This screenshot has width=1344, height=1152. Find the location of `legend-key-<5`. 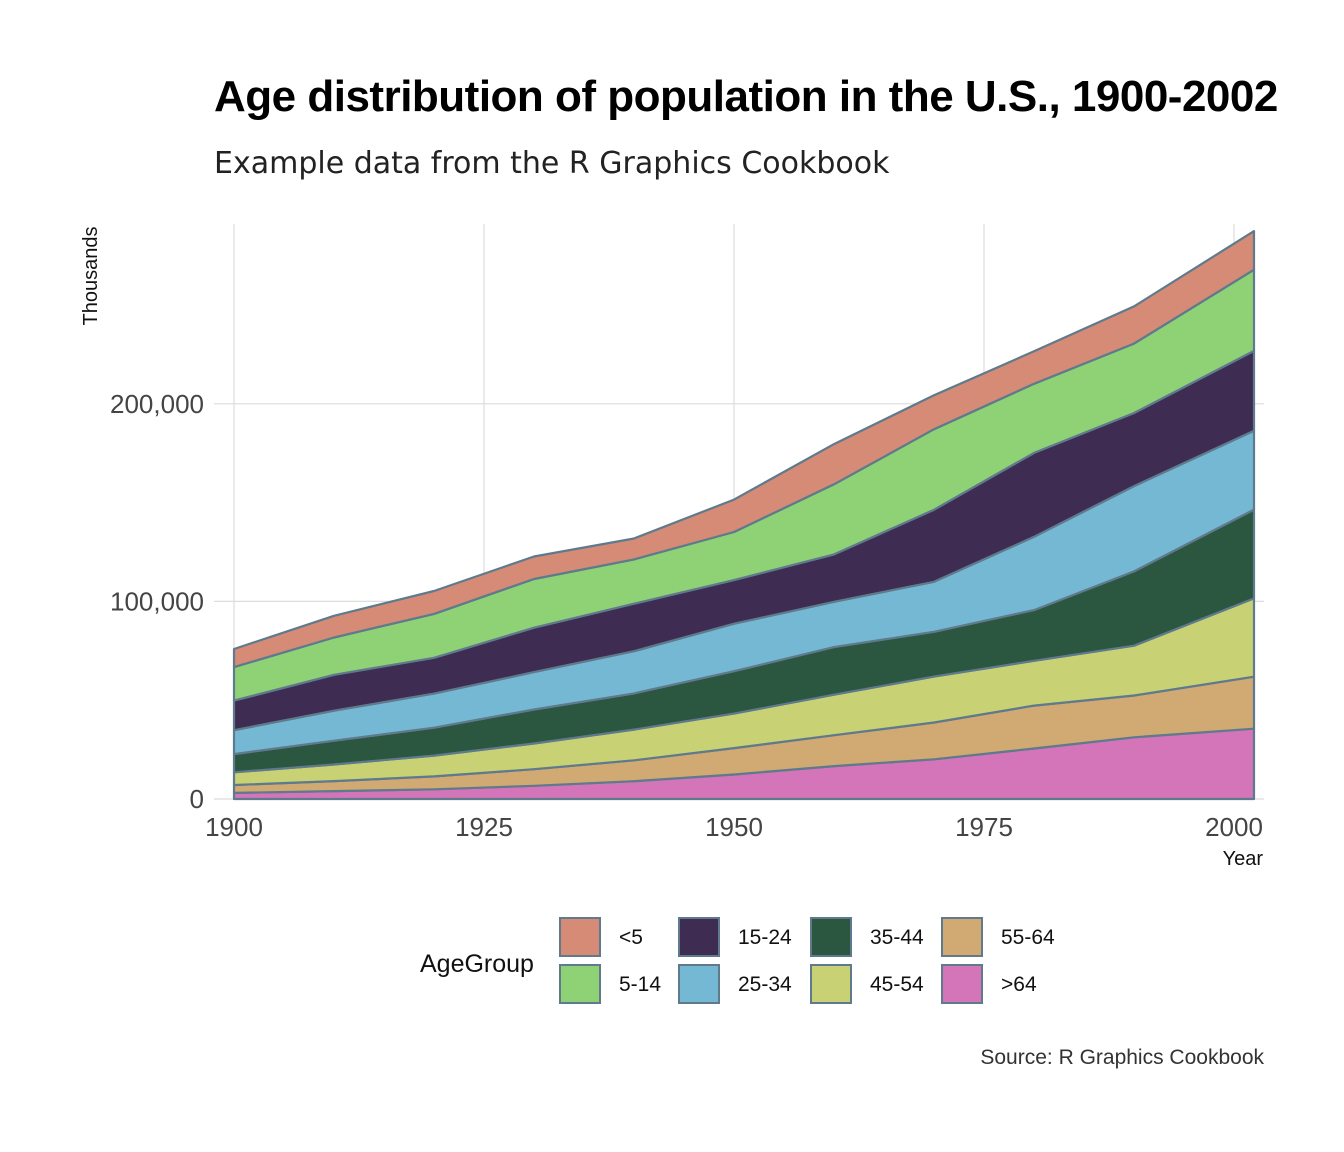

legend-key-<5 is located at coordinates (580, 937).